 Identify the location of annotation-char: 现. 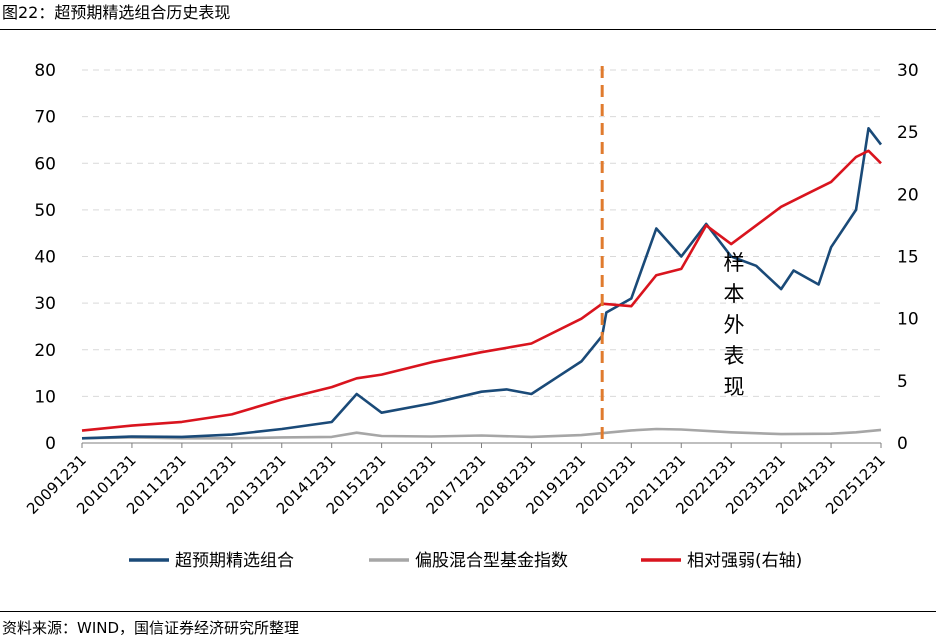
(734, 387).